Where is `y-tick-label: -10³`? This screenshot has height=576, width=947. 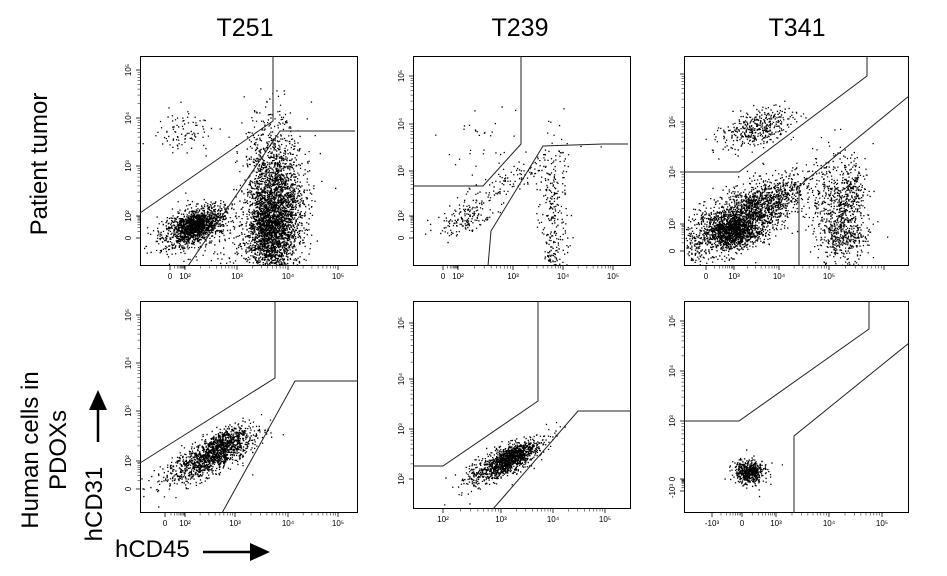
y-tick-label: -10³ is located at coordinates (672, 491).